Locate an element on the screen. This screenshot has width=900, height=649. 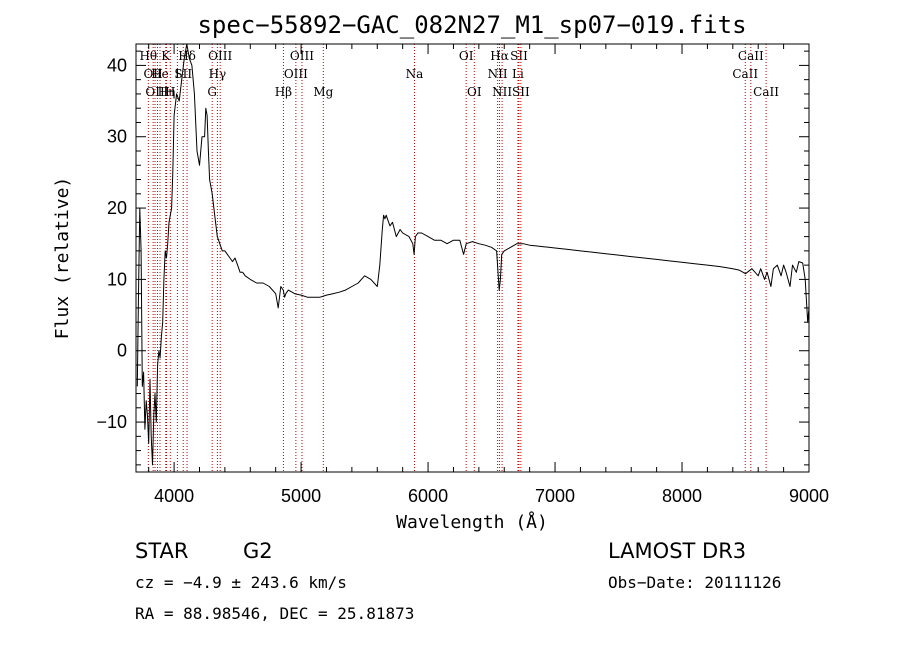
chart-title: spec−55892−GAC_082N27_M1_sp07−019.fits is located at coordinates (471, 25).